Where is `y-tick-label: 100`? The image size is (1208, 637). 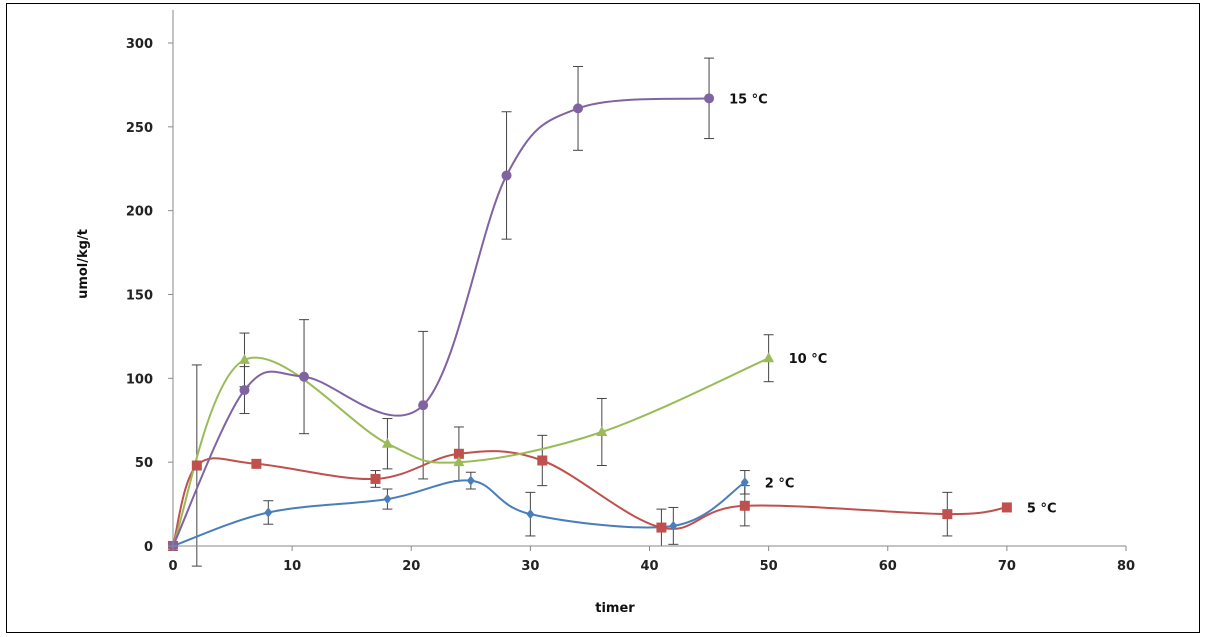
y-tick-label: 100 is located at coordinates (139, 379).